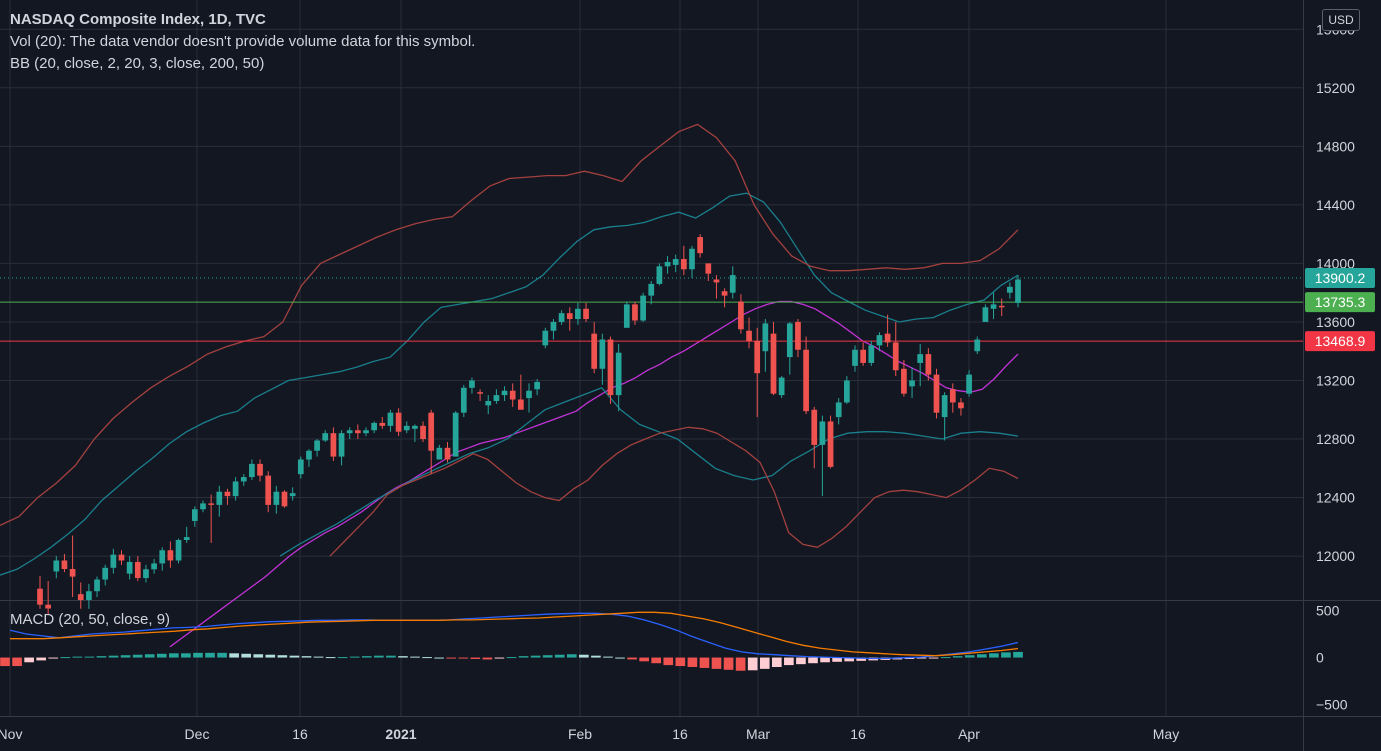 Image resolution: width=1381 pixels, height=751 pixels. What do you see at coordinates (90, 619) in the screenshot?
I see `macd-indicator-label: MACD (20, 50, close, 9)` at bounding box center [90, 619].